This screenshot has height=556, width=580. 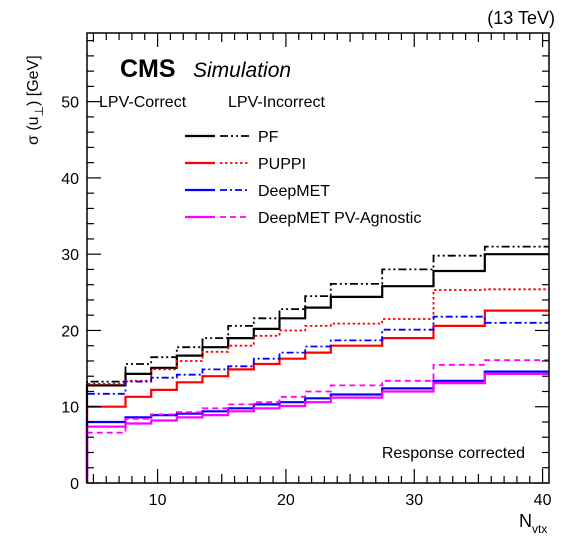 I want to click on legend-label-deepmet: DeepMET, so click(x=294, y=191).